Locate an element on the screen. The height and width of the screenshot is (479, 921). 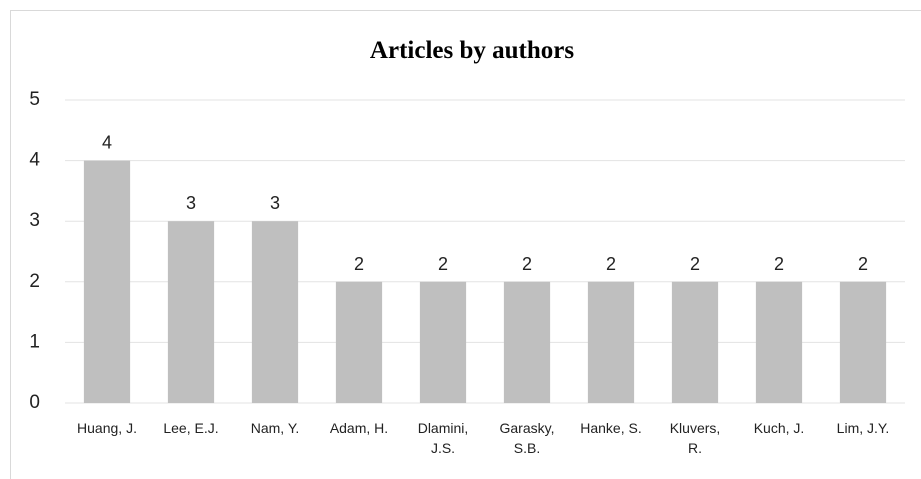
x-tick-label: Kluvers, R. is located at coordinates (695, 438).